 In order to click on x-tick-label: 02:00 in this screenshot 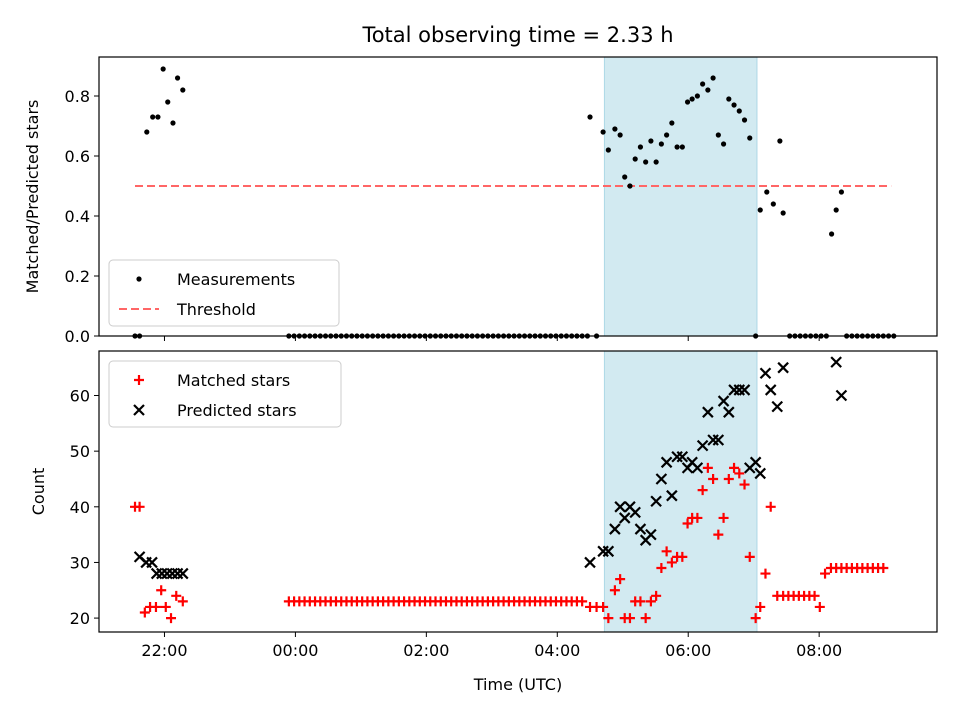, I will do `click(426, 650)`.